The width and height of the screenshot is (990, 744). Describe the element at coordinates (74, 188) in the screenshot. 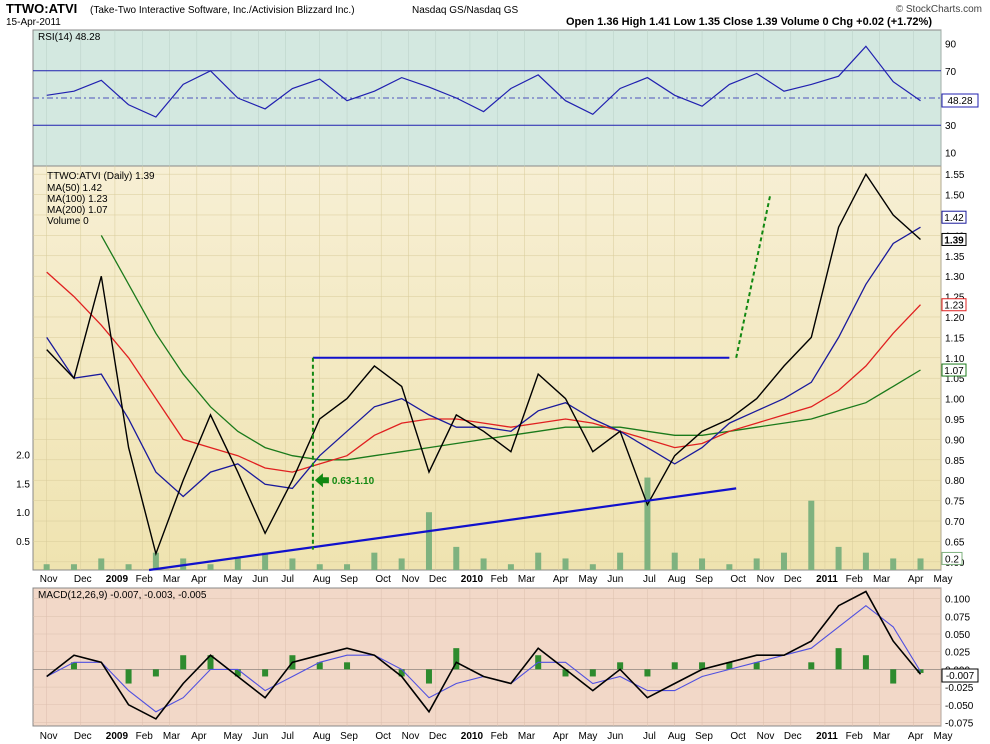

I see `ma50-legend: MA(50) 1.42` at that location.